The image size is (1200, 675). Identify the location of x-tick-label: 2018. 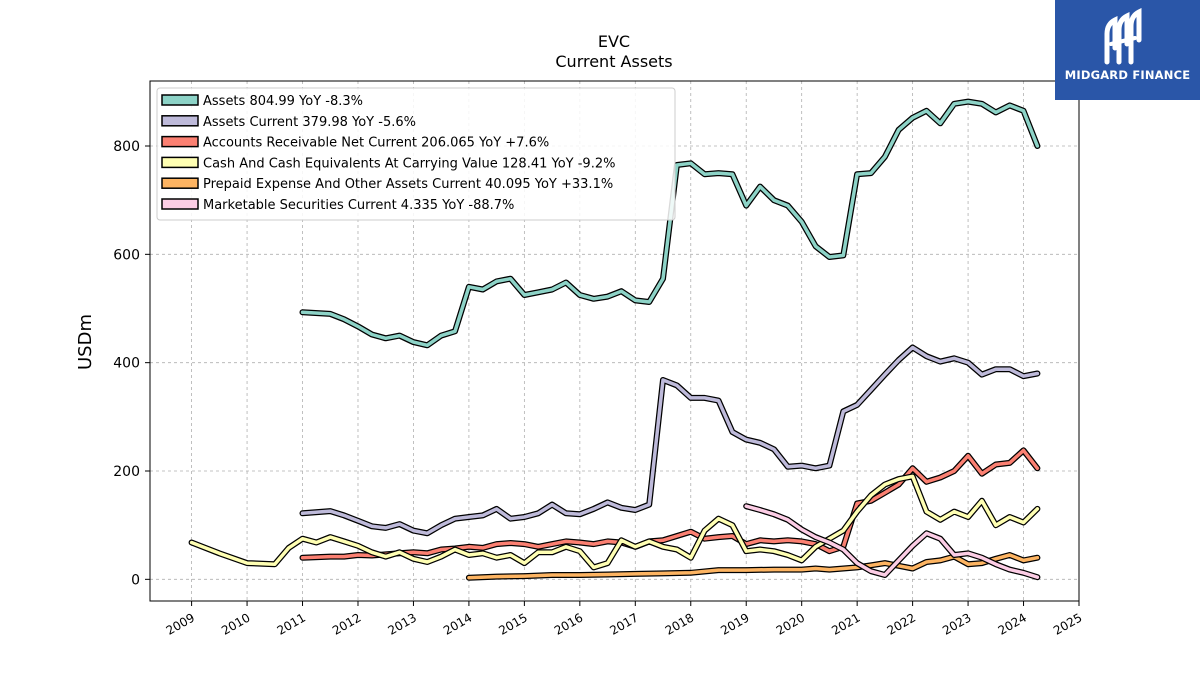
(679, 623).